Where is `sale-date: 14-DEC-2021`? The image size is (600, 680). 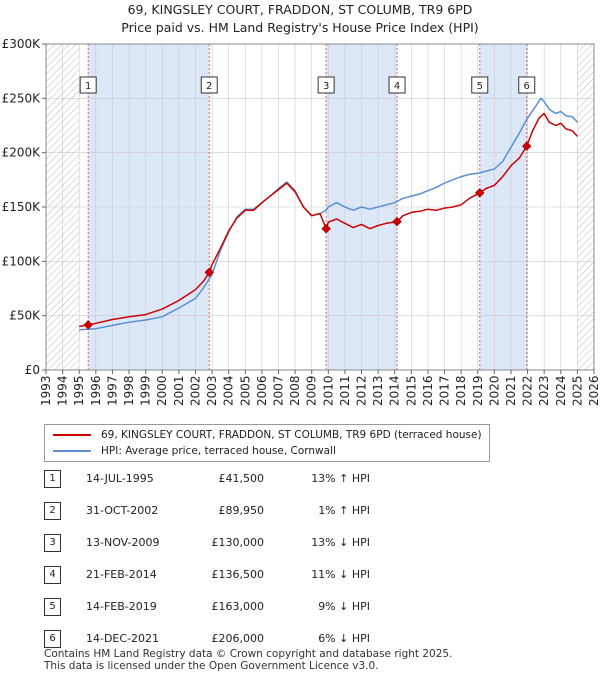
sale-date: 14-DEC-2021 is located at coordinates (123, 638).